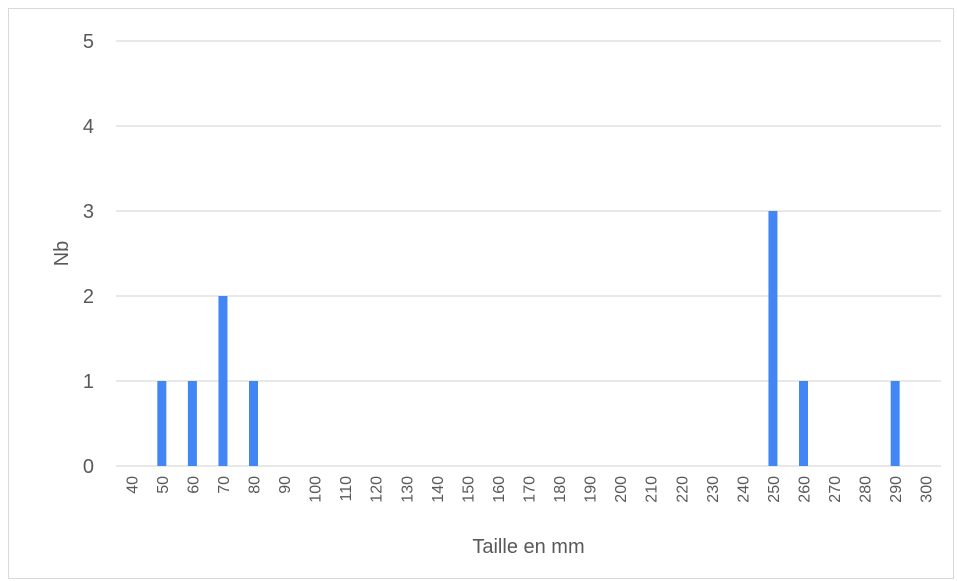  What do you see at coordinates (62, 254) in the screenshot?
I see `y-axis-title: Nb` at bounding box center [62, 254].